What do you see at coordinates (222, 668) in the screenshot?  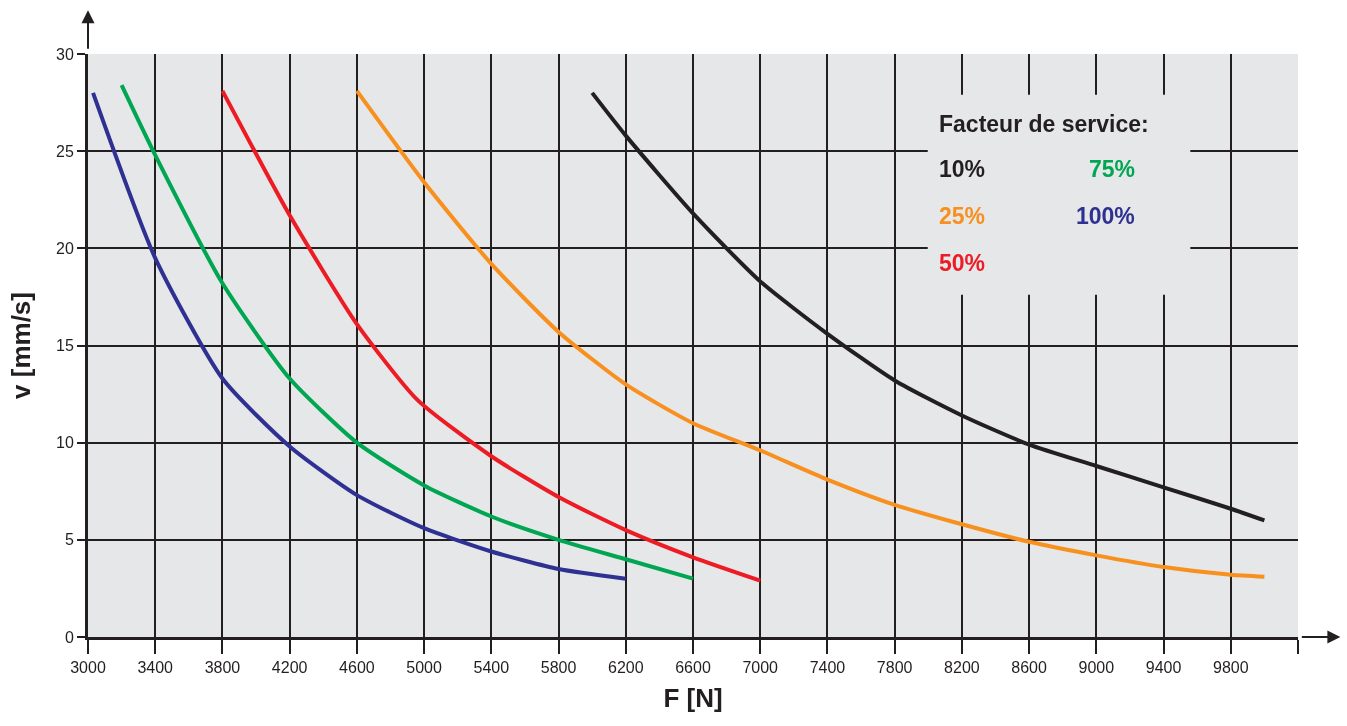 I see `x-tick-label: 3800` at bounding box center [222, 668].